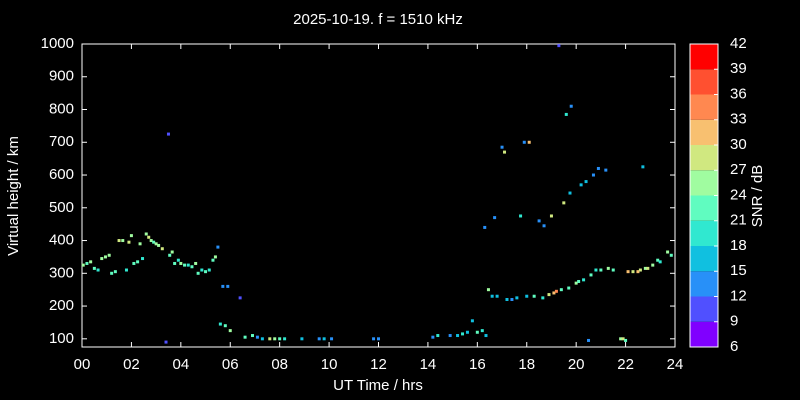 This screenshot has width=800, height=400. What do you see at coordinates (738, 169) in the screenshot?
I see `colorbar-tick-label: 27` at bounding box center [738, 169].